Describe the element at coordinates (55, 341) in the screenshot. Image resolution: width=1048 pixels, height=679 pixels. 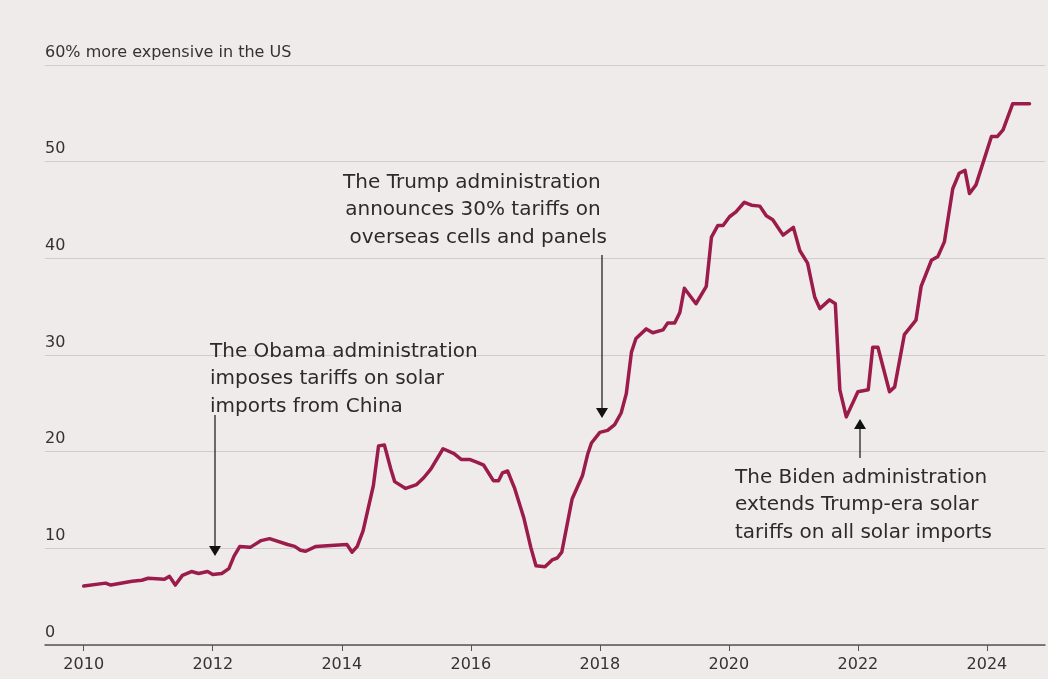
I see `y-tick-label: 30` at that location.